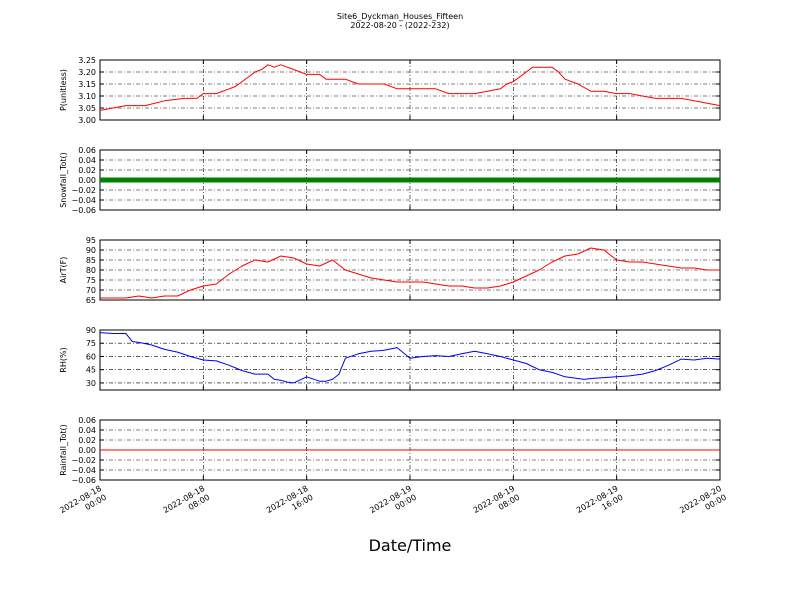  What do you see at coordinates (703, 504) in the screenshot?
I see `x-tick-label: 2022-08-2000:00` at bounding box center [703, 504].